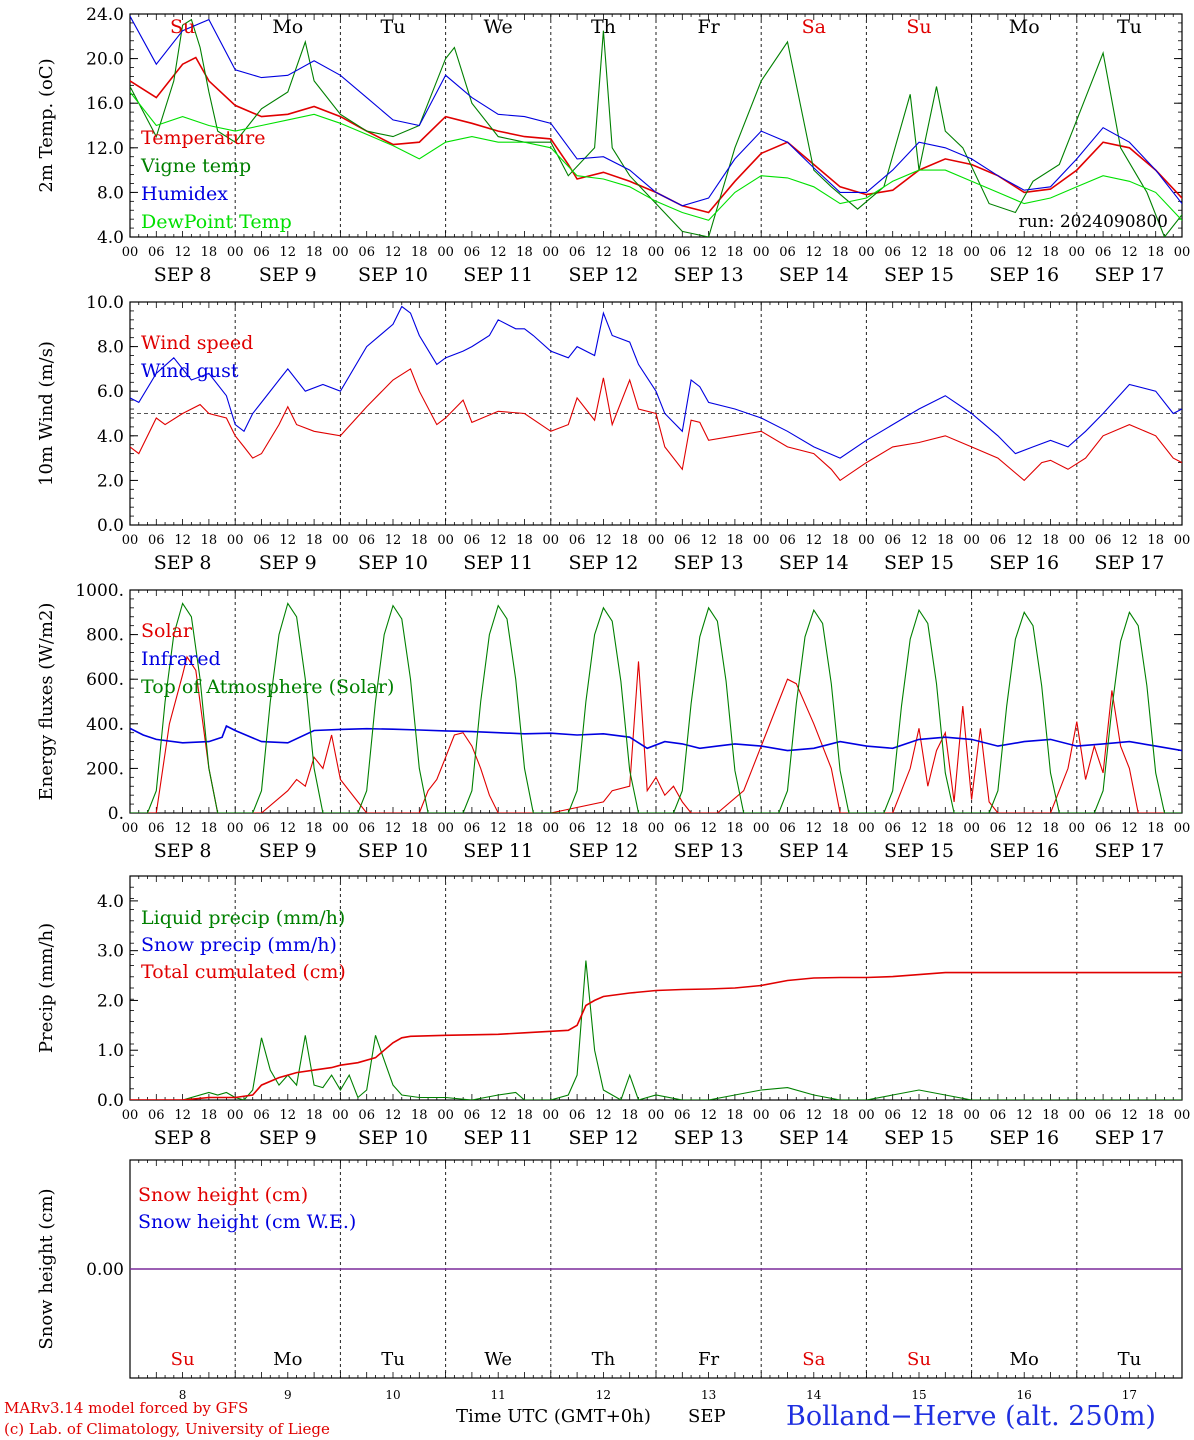 The image size is (1194, 1440). I want to click on precip-date-label: SEP 12, so click(603, 1138).